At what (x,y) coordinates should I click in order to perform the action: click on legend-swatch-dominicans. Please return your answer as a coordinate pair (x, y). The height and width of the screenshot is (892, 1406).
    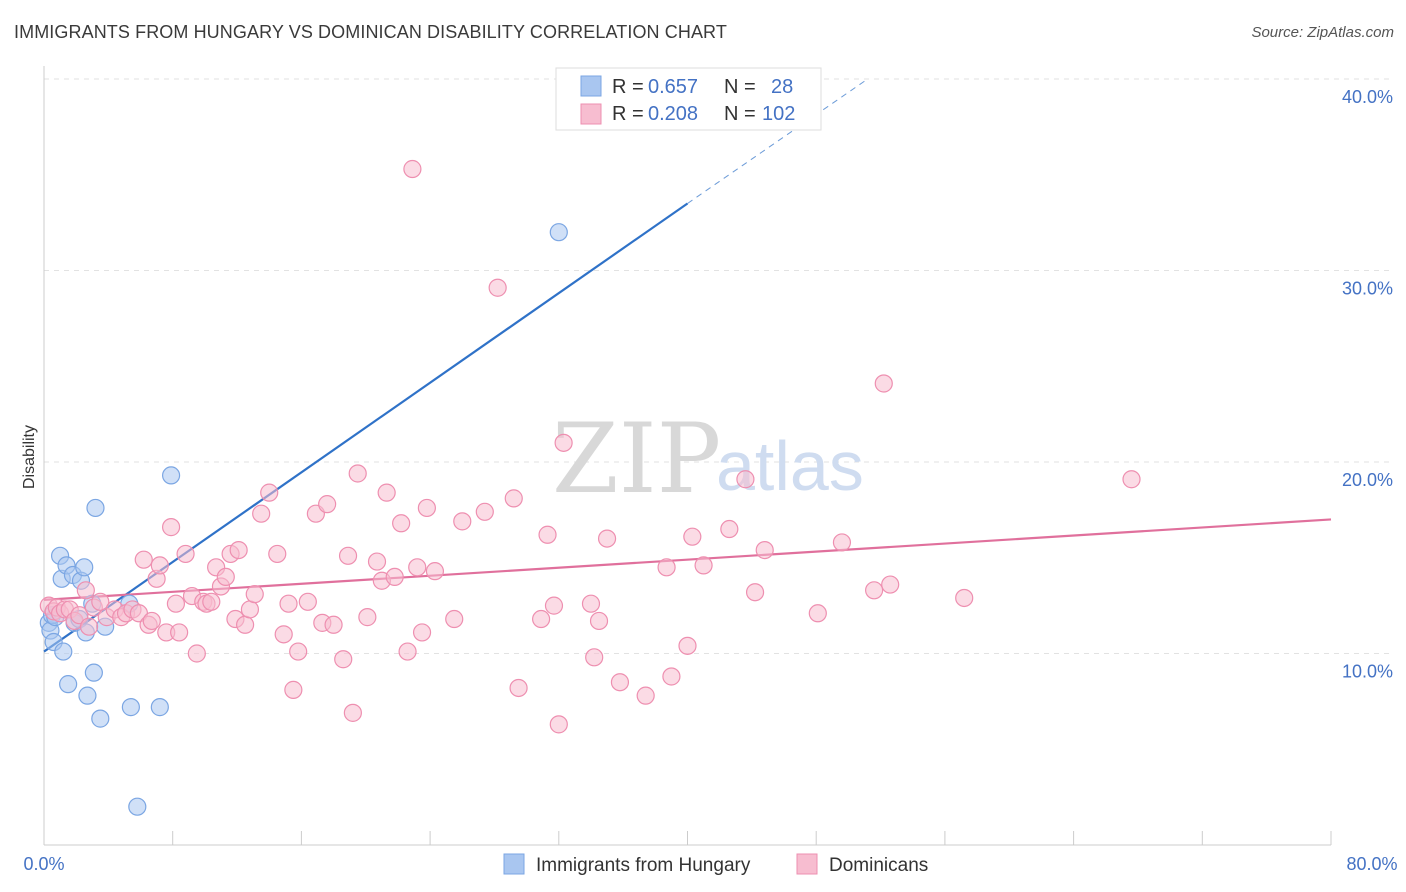
    Looking at the image, I should click on (807, 864).